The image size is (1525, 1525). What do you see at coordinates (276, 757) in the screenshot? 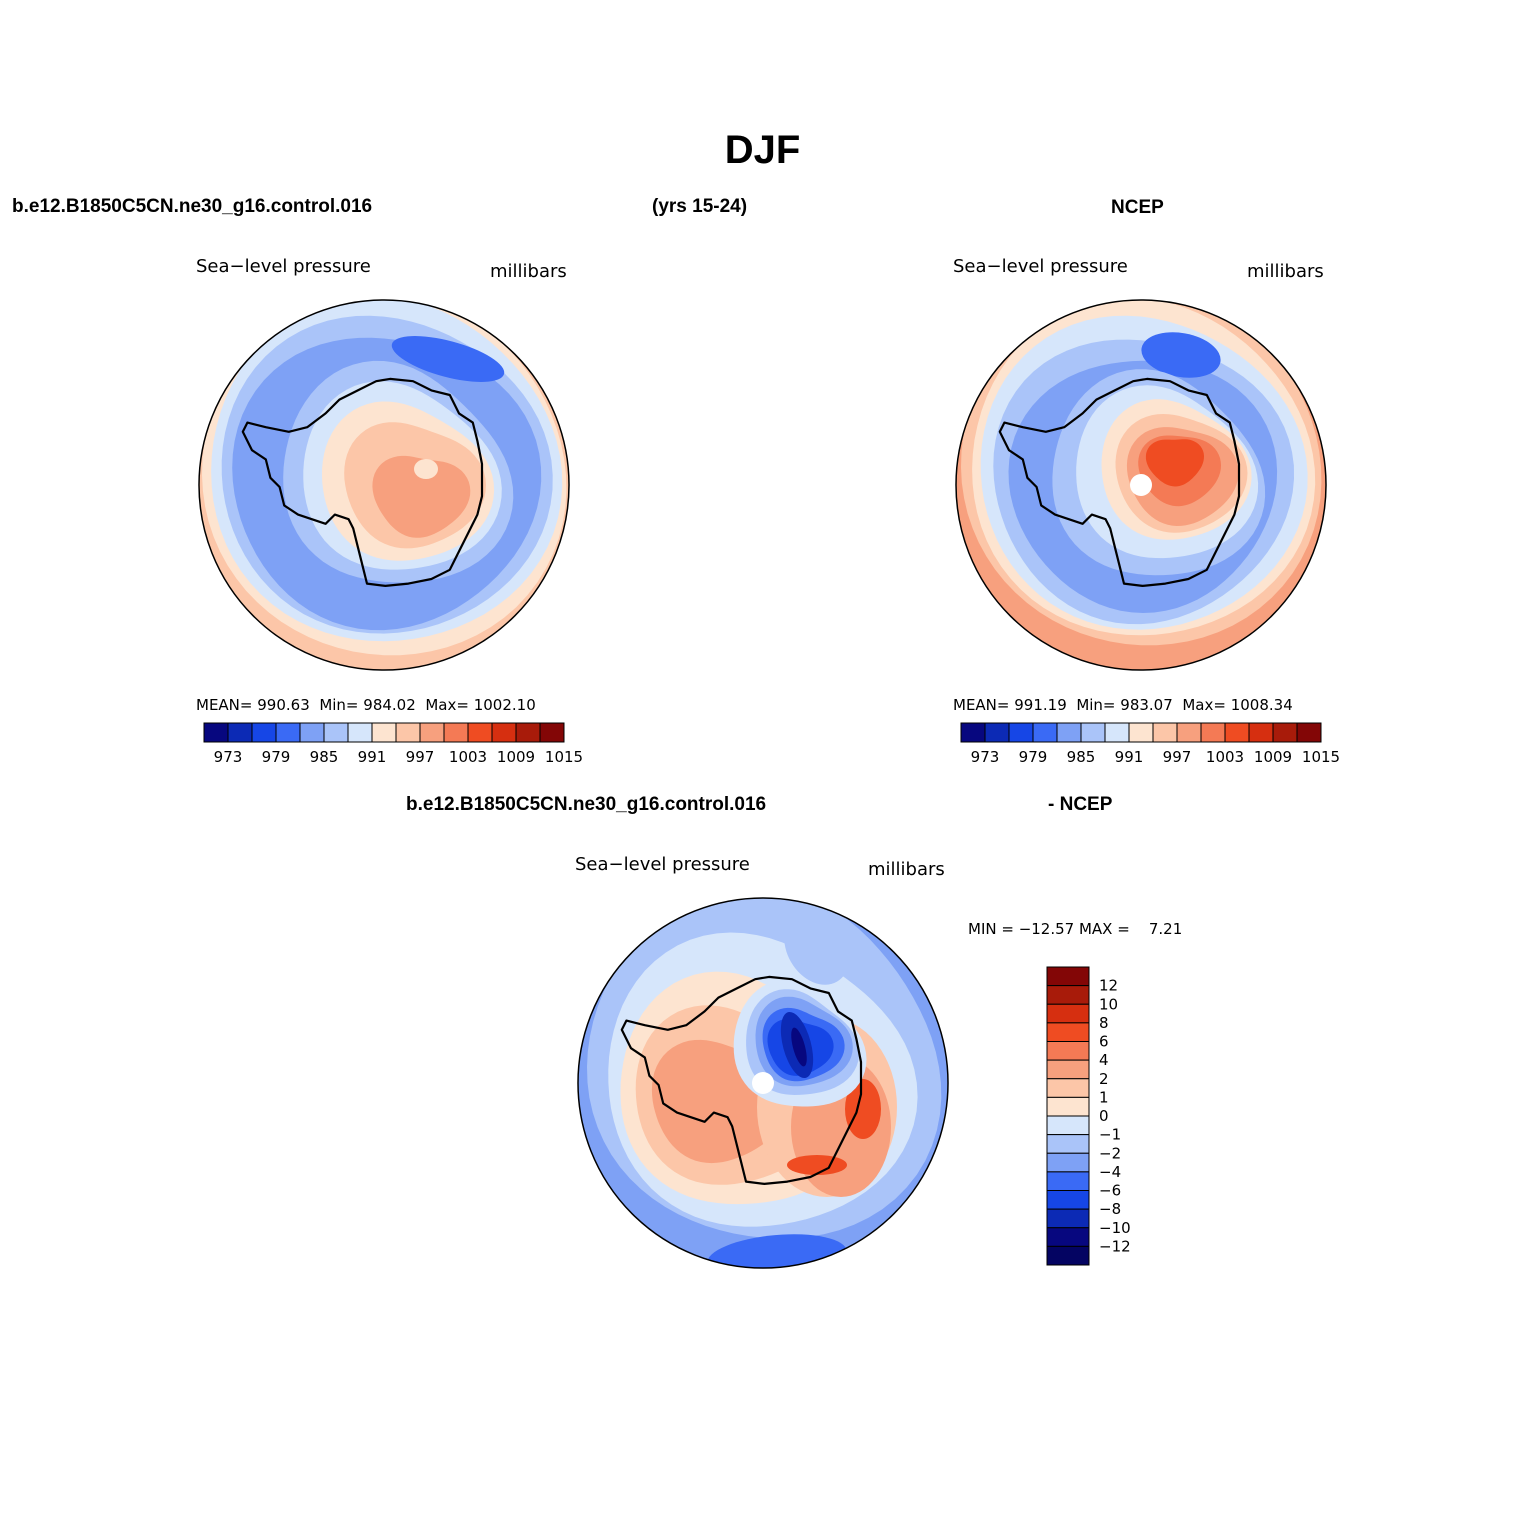
I see `model-colorbar-tick-label: 979` at bounding box center [276, 757].